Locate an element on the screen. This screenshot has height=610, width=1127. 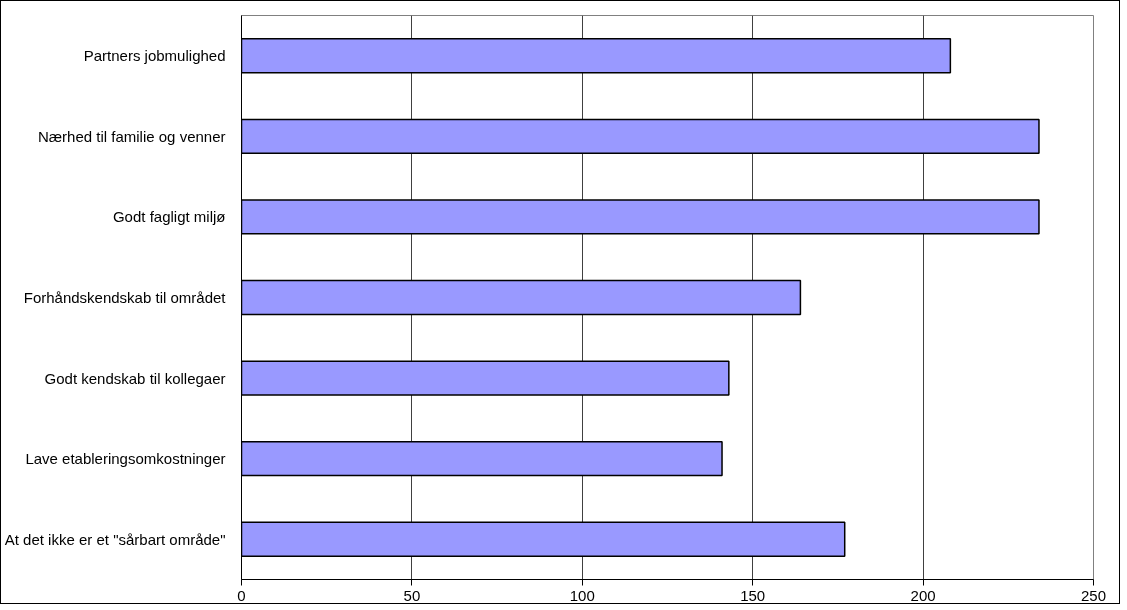
x-tick-label: 0 is located at coordinates (241, 595).